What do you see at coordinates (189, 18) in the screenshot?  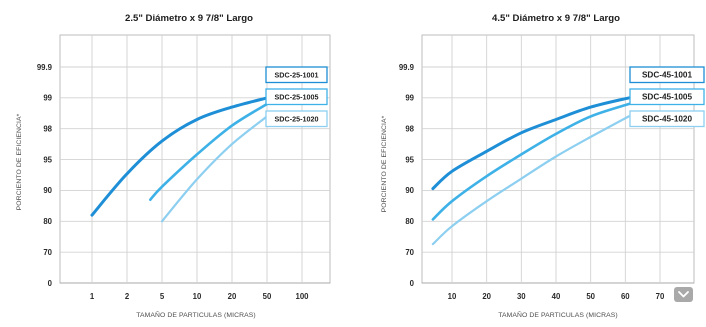 I see `chart-title: 2.5" Diámetro x 9 7/8" Largo` at bounding box center [189, 18].